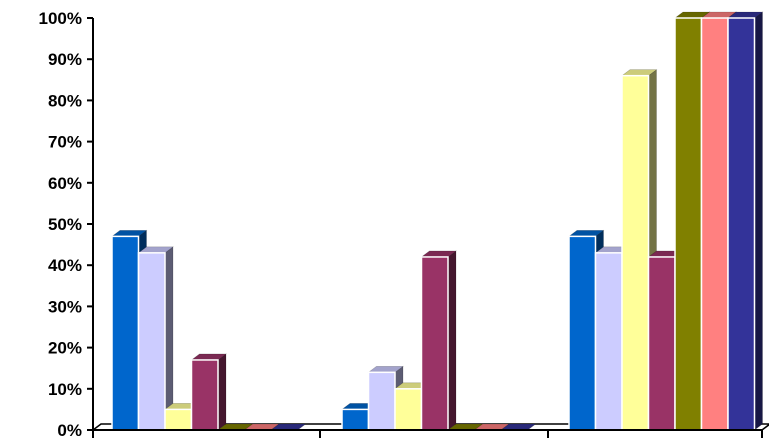  I want to click on y-tick-labels: 0% 10% 20% 30% 40% 50% 60% 70% 80% 90% 100%, so click(60, 224).